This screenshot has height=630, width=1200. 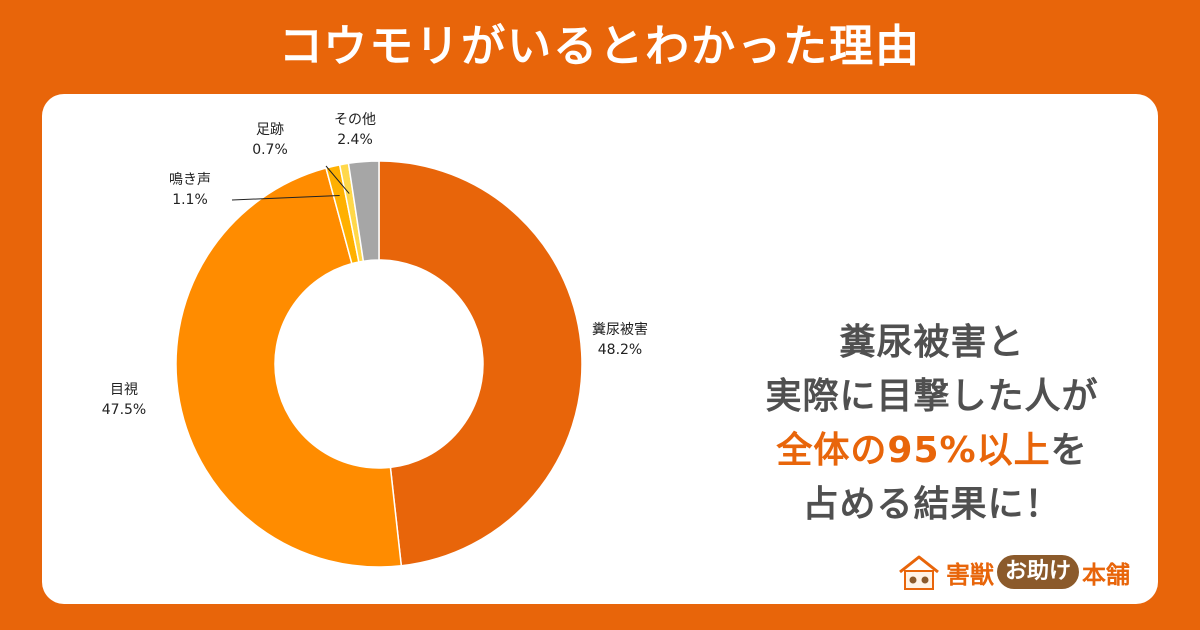 What do you see at coordinates (190, 200) in the screenshot?
I see `slice-value-3: 1.1%` at bounding box center [190, 200].